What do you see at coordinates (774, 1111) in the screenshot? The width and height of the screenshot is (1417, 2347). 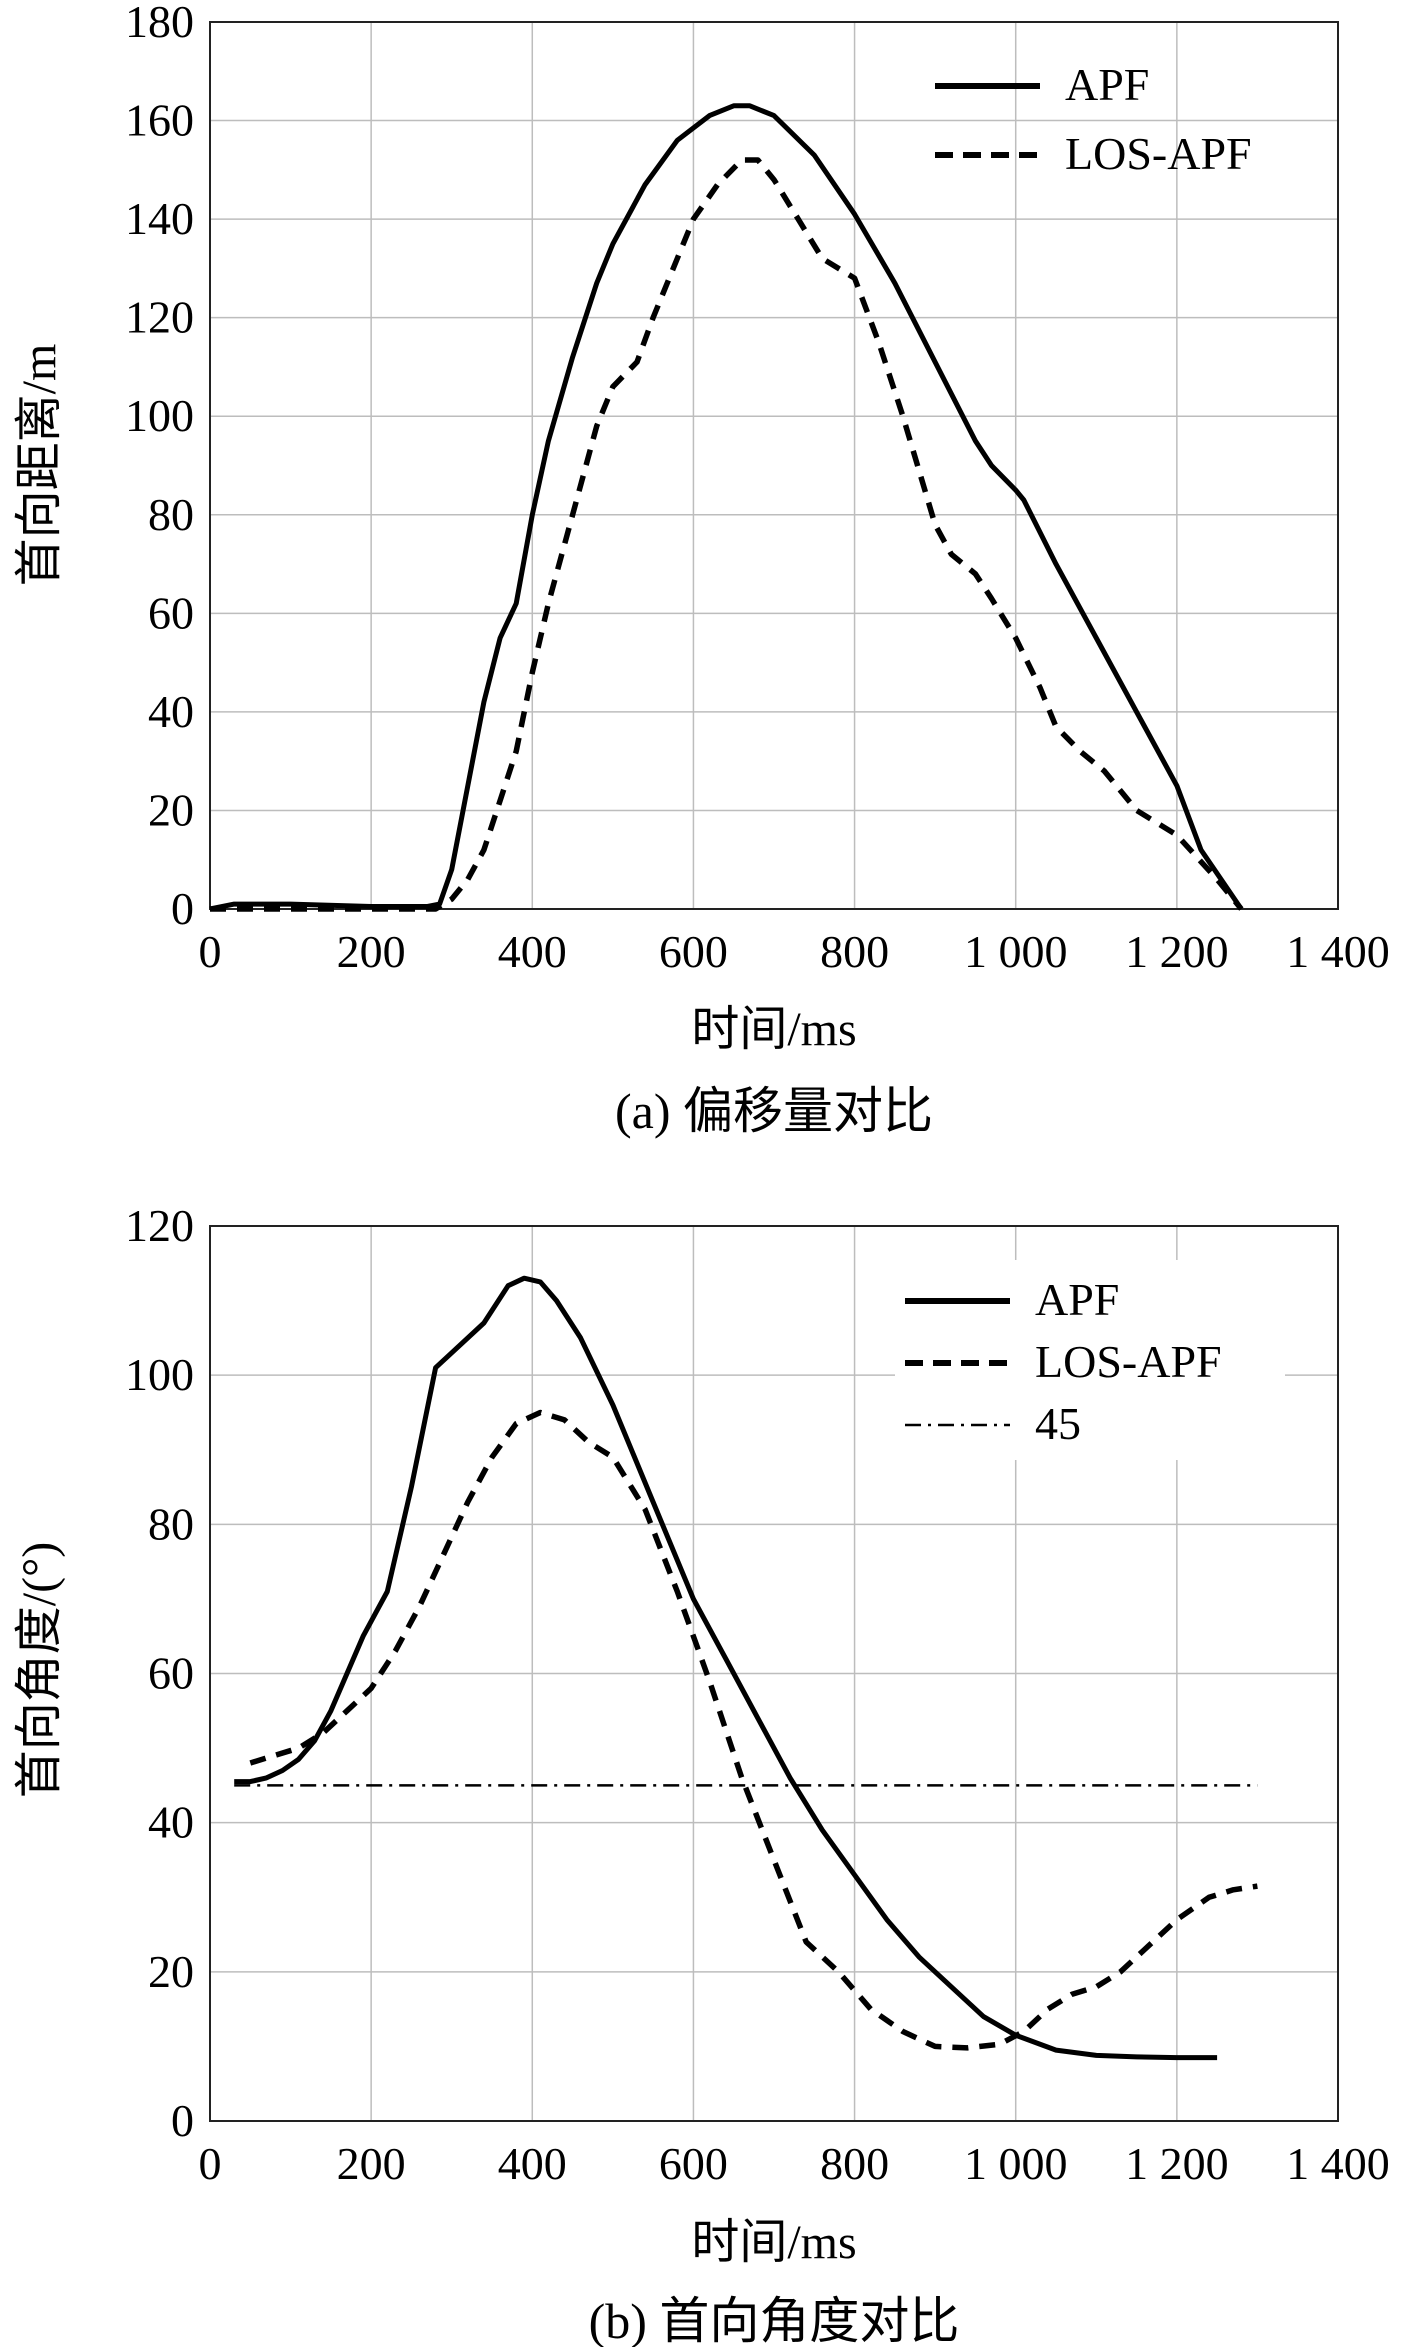 I see `caption-a: (a) 偏移量对比` at bounding box center [774, 1111].